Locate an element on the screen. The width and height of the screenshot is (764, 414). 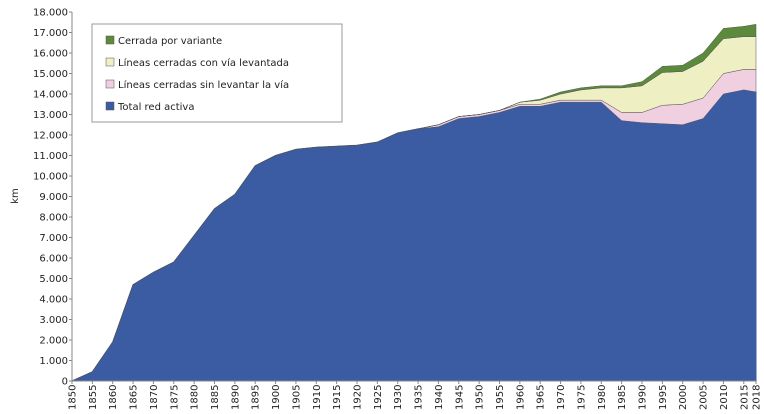
x-tick-label: 2015 is located at coordinates (744, 397).